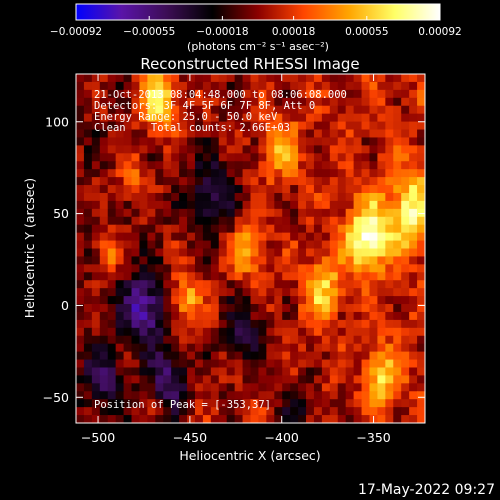  Describe the element at coordinates (249, 64) in the screenshot. I see `chart-title: Reconstructed RHESSI Image` at that location.